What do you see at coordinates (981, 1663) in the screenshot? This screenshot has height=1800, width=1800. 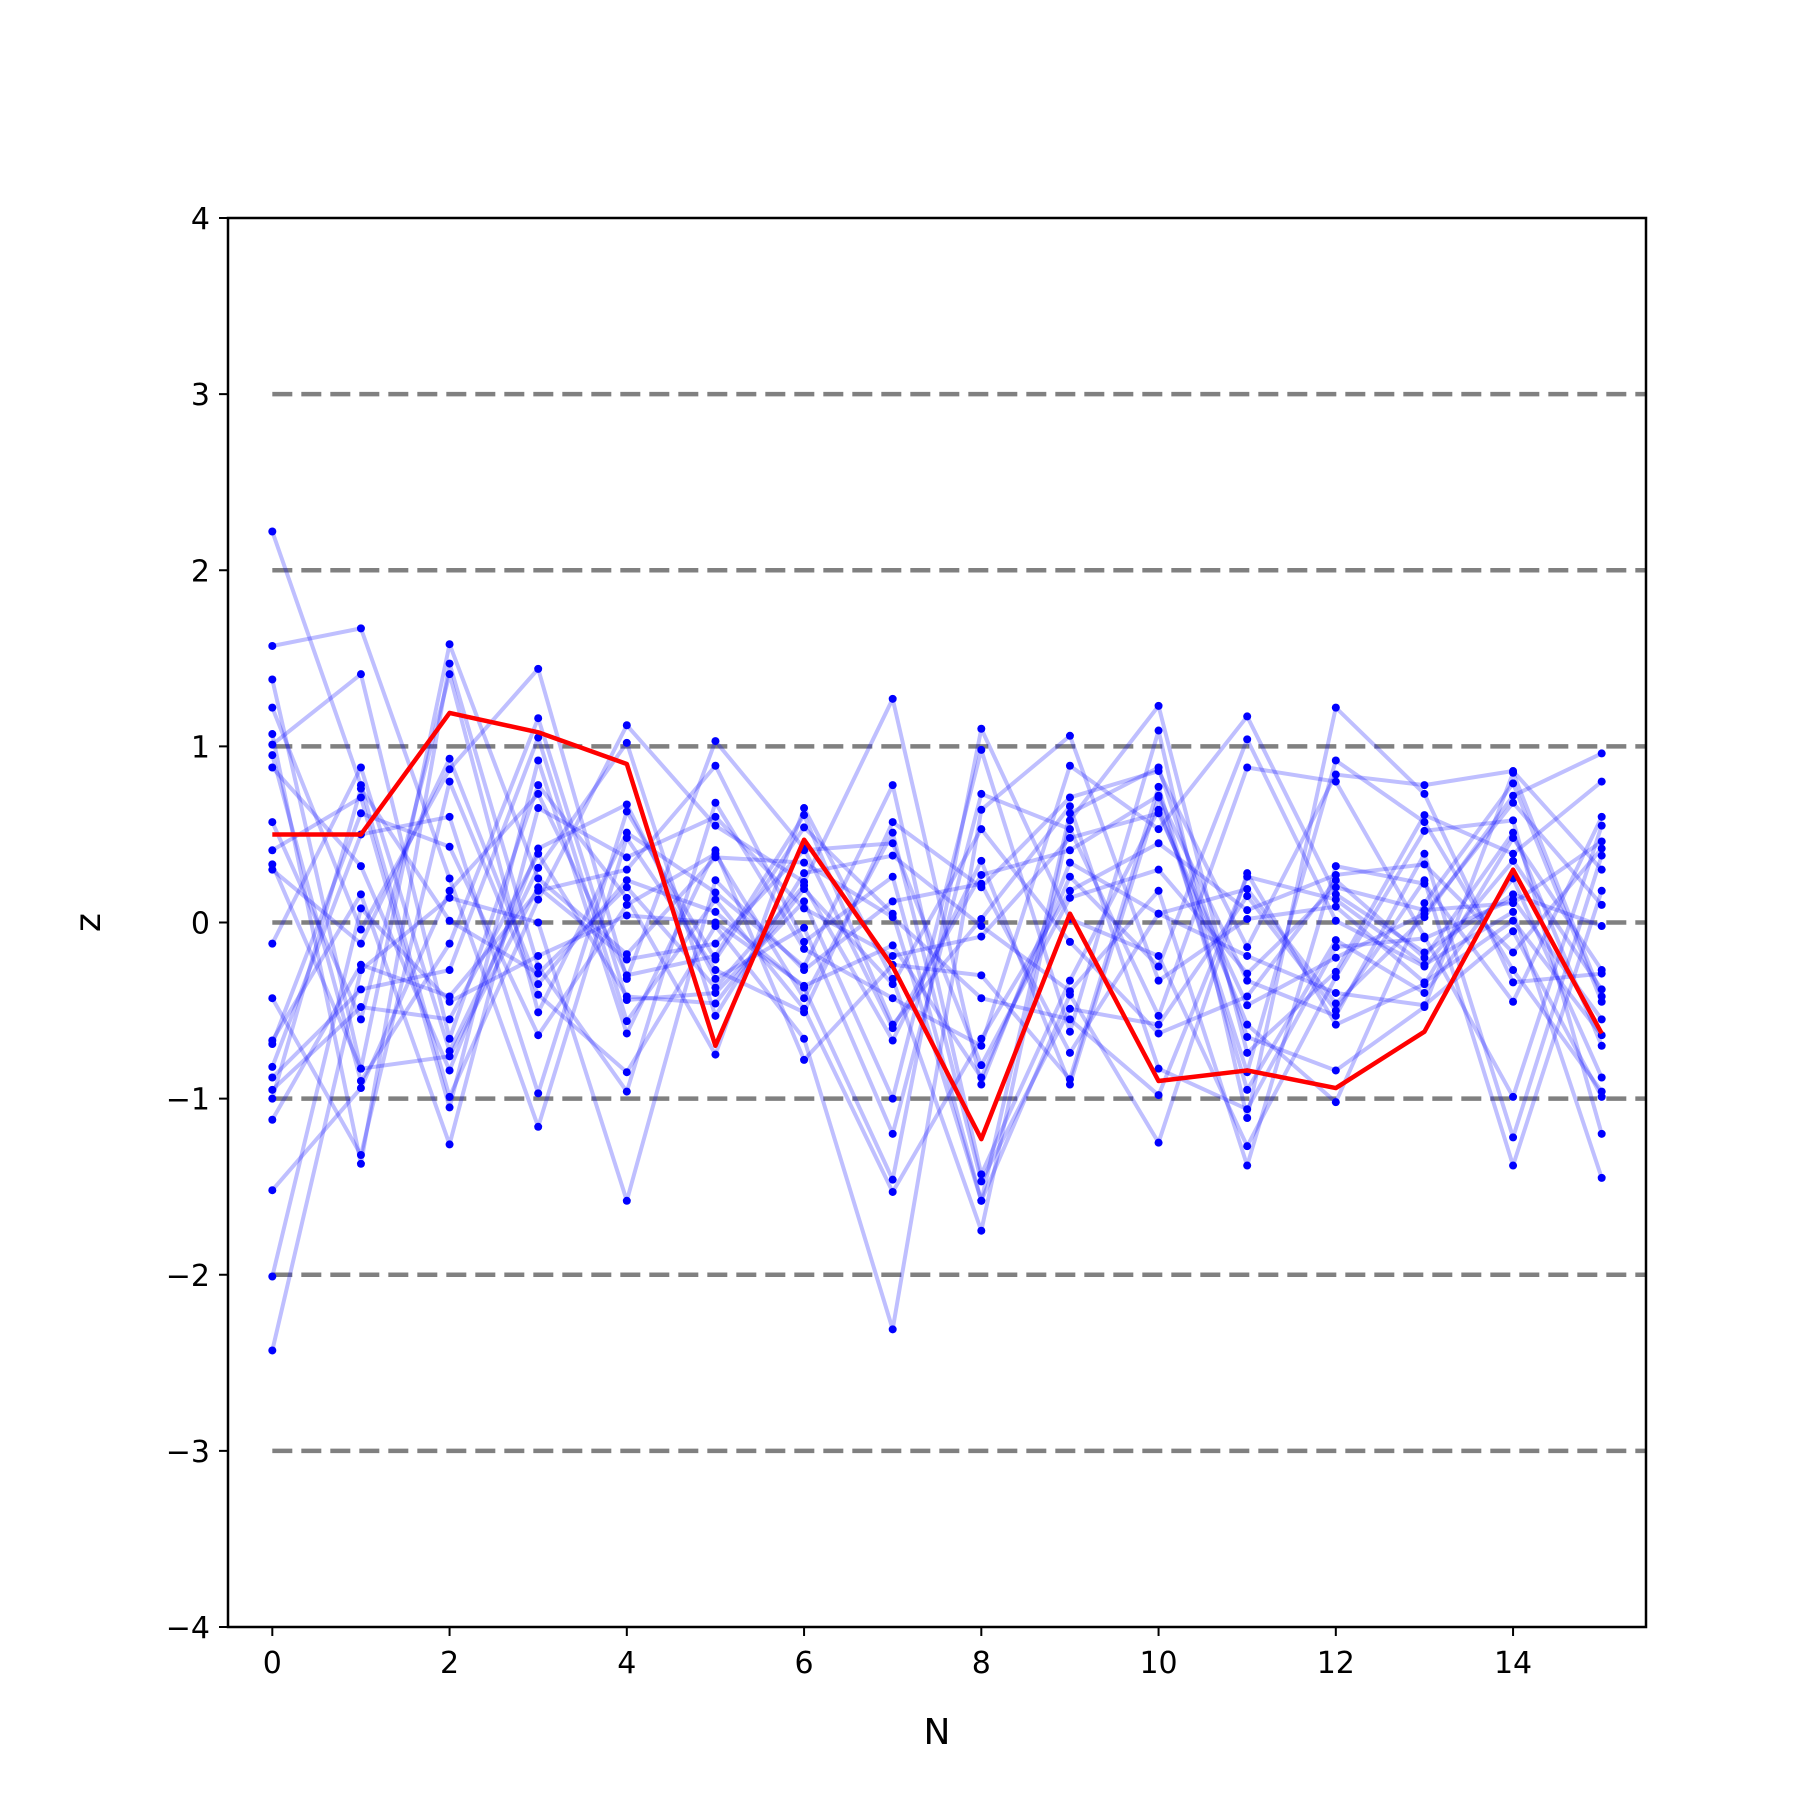 I see `x-tick-label: 8` at bounding box center [981, 1663].